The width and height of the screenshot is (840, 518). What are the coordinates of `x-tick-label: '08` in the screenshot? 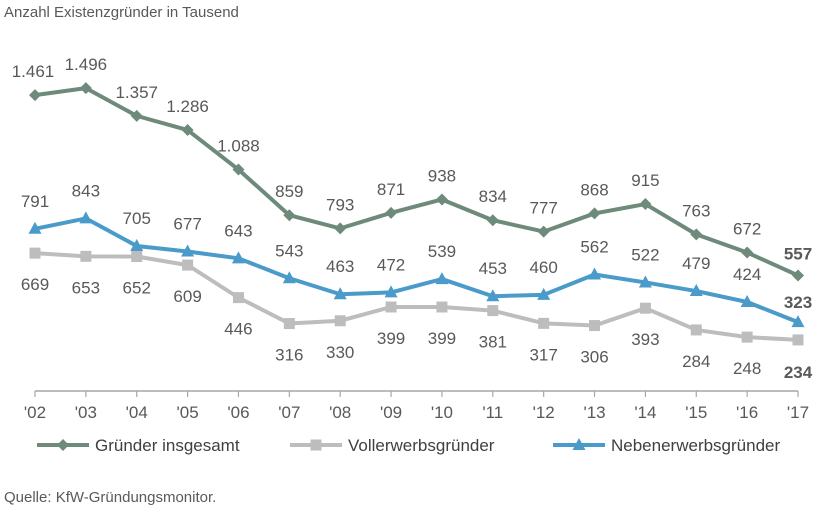 It's located at (340, 412).